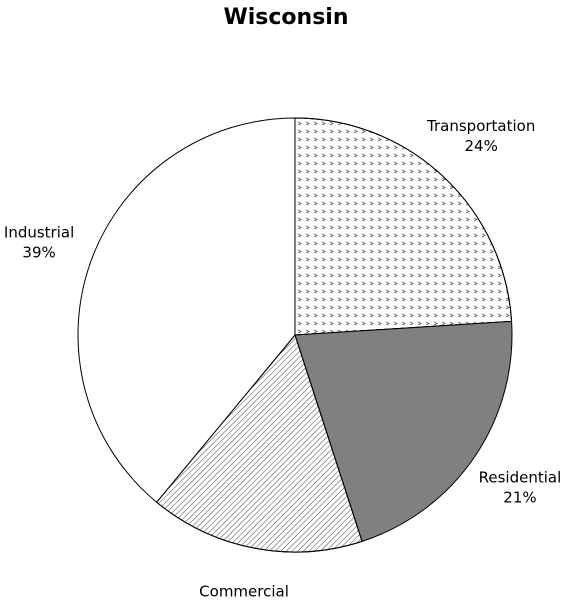 This screenshot has width=573, height=604. Describe the element at coordinates (480, 126) in the screenshot. I see `slice-label: Transportation` at that location.